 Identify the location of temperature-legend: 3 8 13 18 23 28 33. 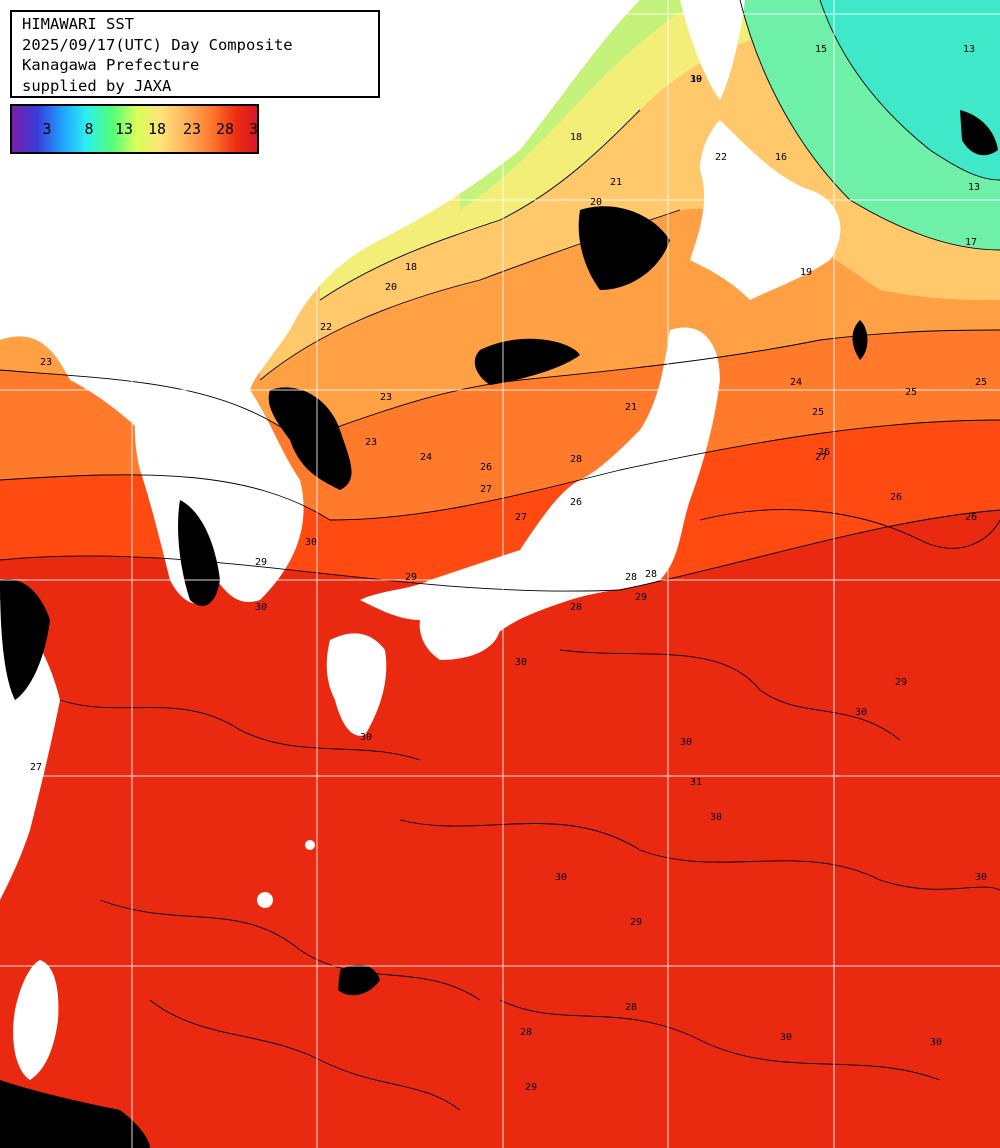
(134, 129).